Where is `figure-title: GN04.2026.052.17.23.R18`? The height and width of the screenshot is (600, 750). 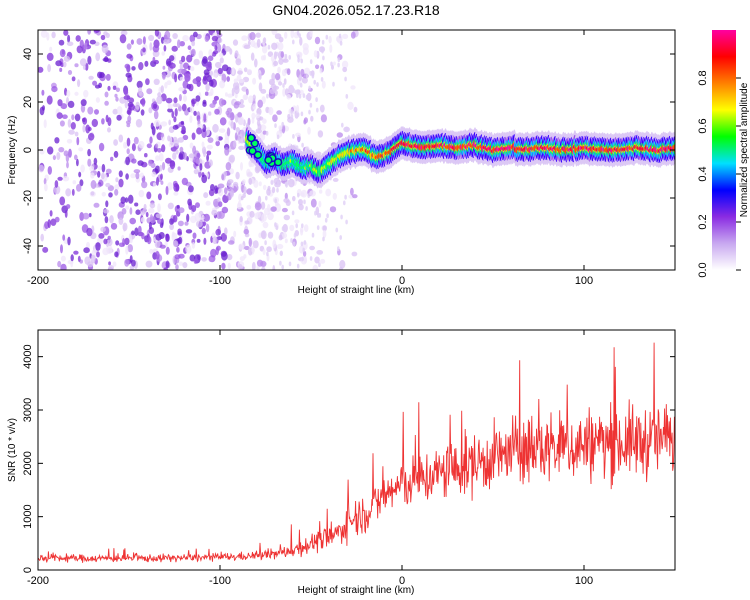 figure-title: GN04.2026.052.17.23.R18 is located at coordinates (356, 10).